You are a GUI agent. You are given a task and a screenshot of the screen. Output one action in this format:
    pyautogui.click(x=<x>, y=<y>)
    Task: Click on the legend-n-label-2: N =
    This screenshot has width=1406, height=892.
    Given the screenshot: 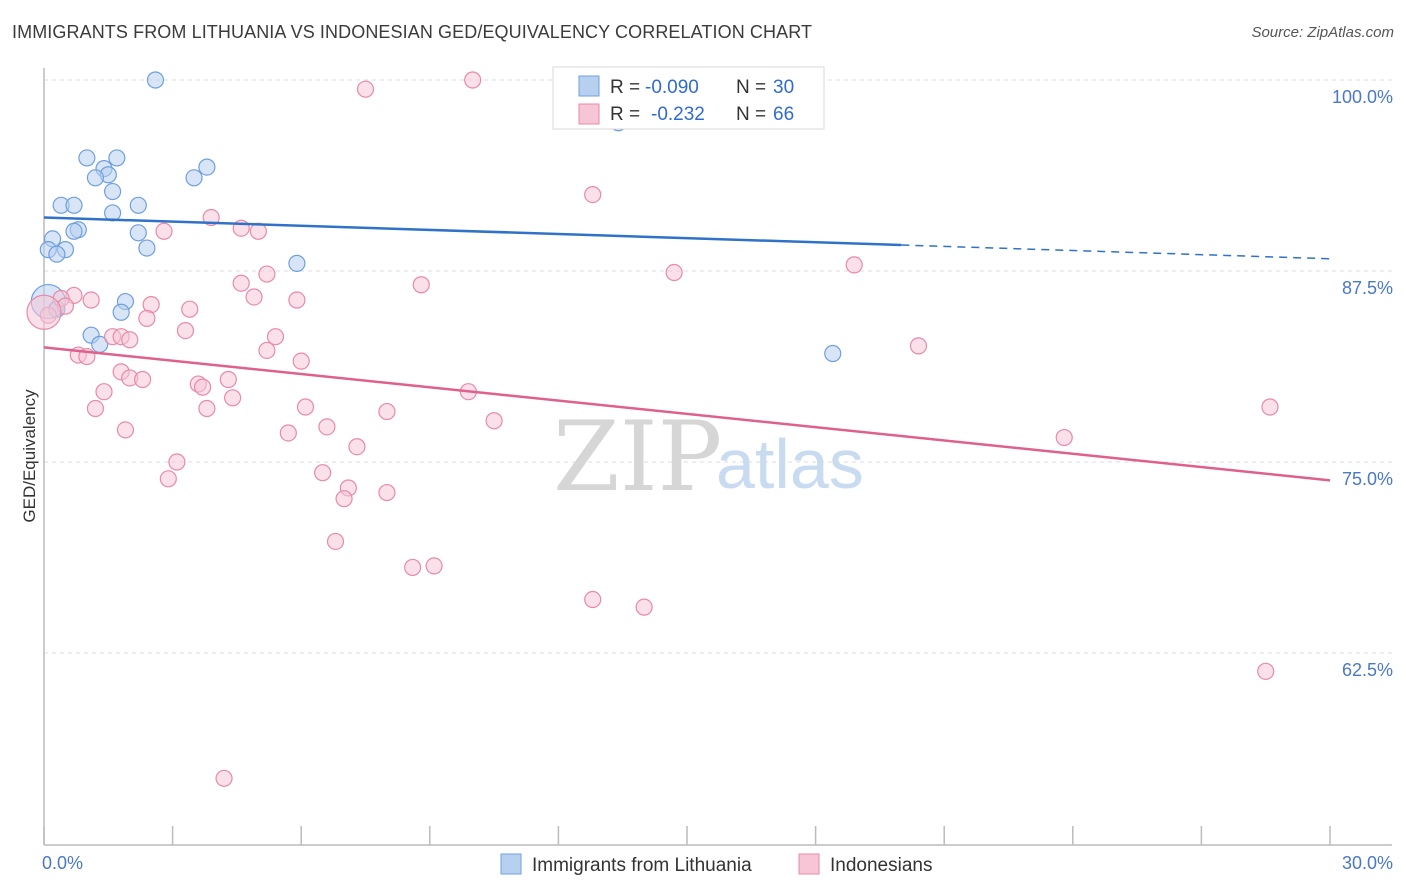 What is the action you would take?
    pyautogui.click(x=751, y=114)
    